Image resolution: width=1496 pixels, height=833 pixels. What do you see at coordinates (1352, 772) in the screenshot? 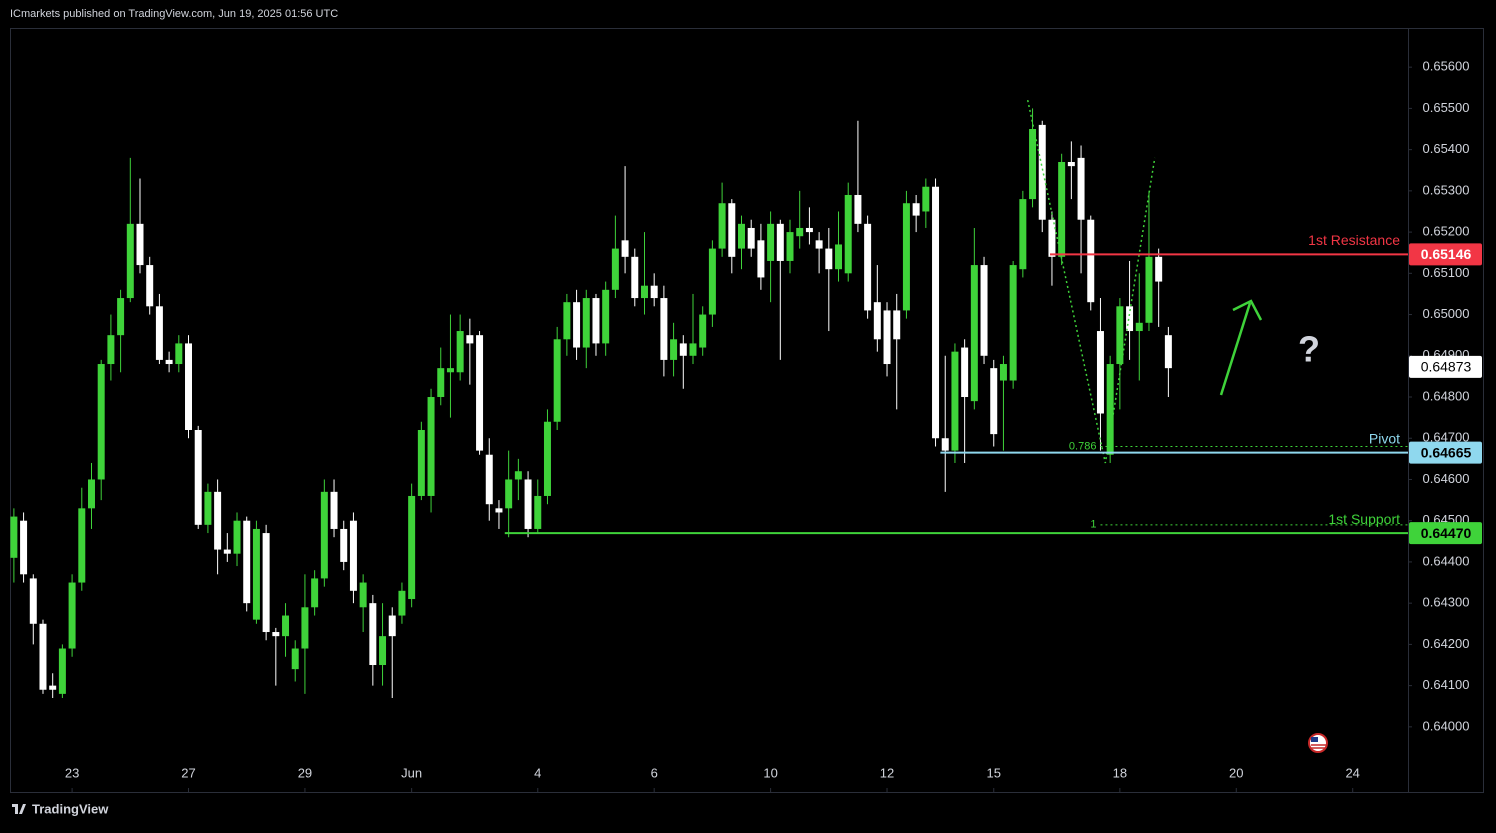
I see `x-tick-label: 24` at bounding box center [1352, 772].